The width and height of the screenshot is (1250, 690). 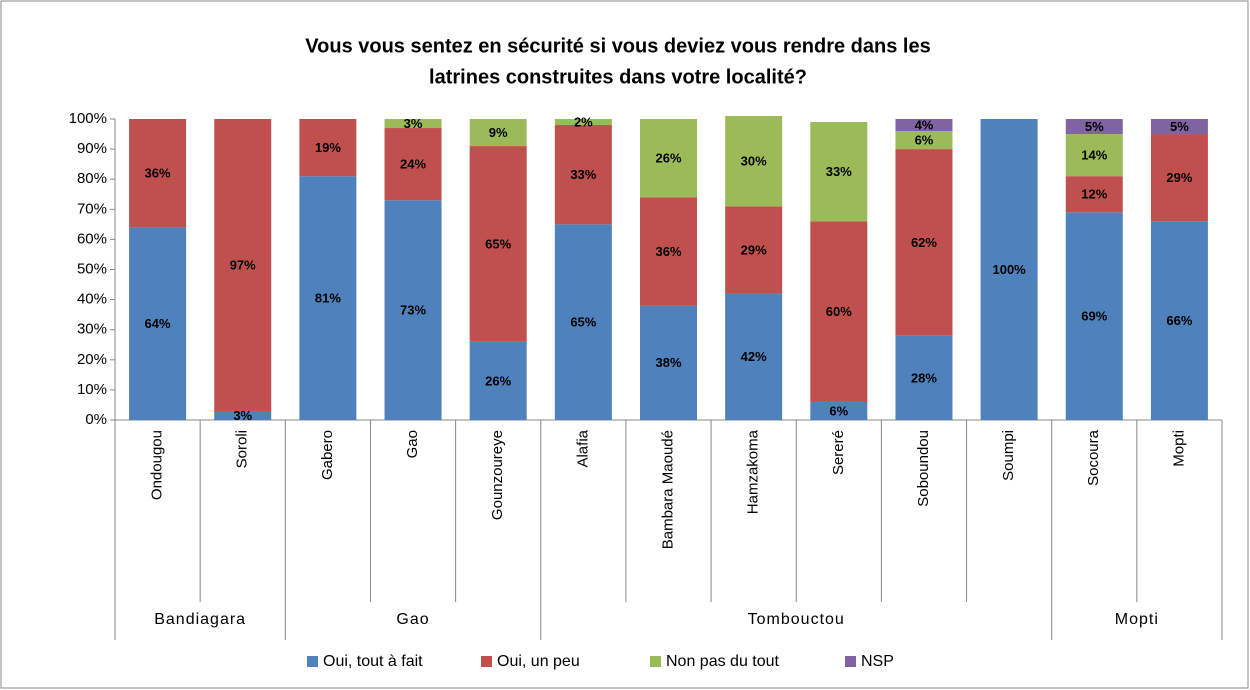 I want to click on value-label: 4%, so click(x=924, y=124).